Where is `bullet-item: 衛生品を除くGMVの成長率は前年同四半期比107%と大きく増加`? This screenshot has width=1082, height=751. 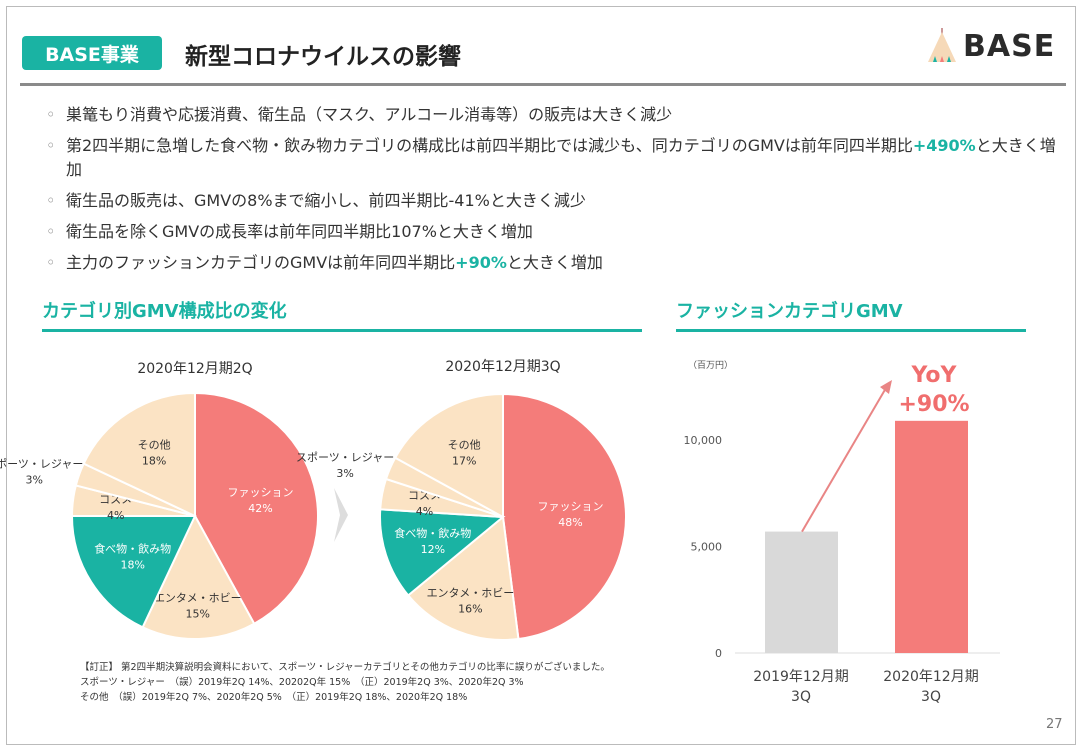 bullet-item: 衛生品を除くGMVの成長率は前年同四半期比107%と大きく増加 is located at coordinates (551, 232).